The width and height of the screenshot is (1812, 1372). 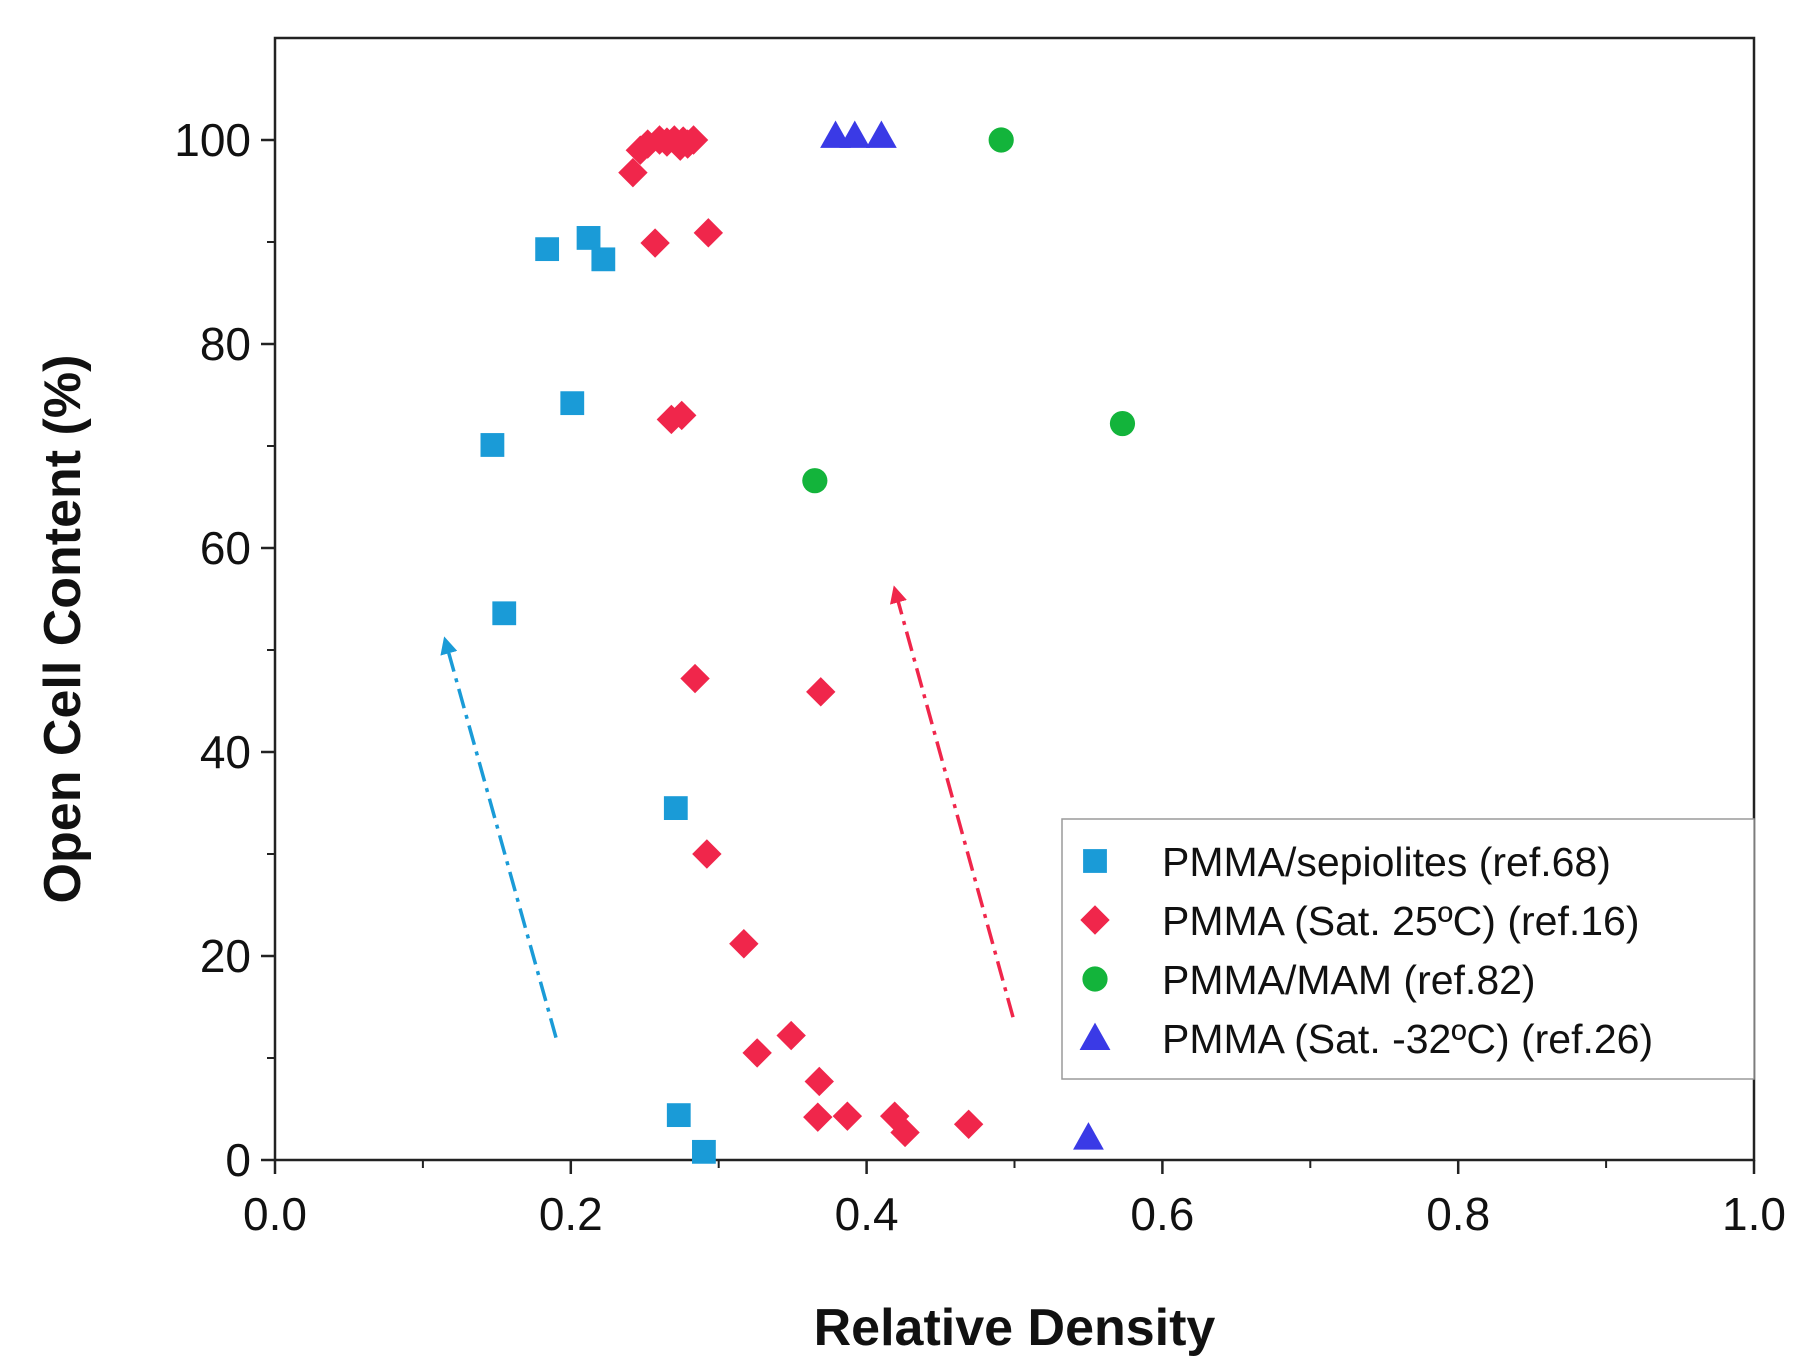 I want to click on legend-item: PMMA (Sat. 25ºC) (ref.16), so click(x=1360, y=921).